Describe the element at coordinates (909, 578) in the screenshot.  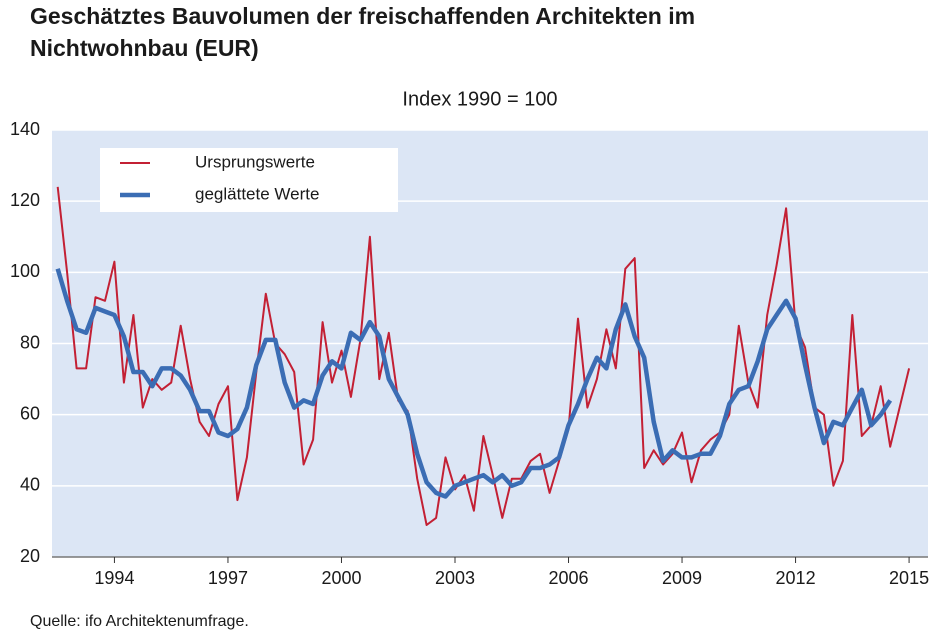
I see `x-tick-label: 2015` at that location.